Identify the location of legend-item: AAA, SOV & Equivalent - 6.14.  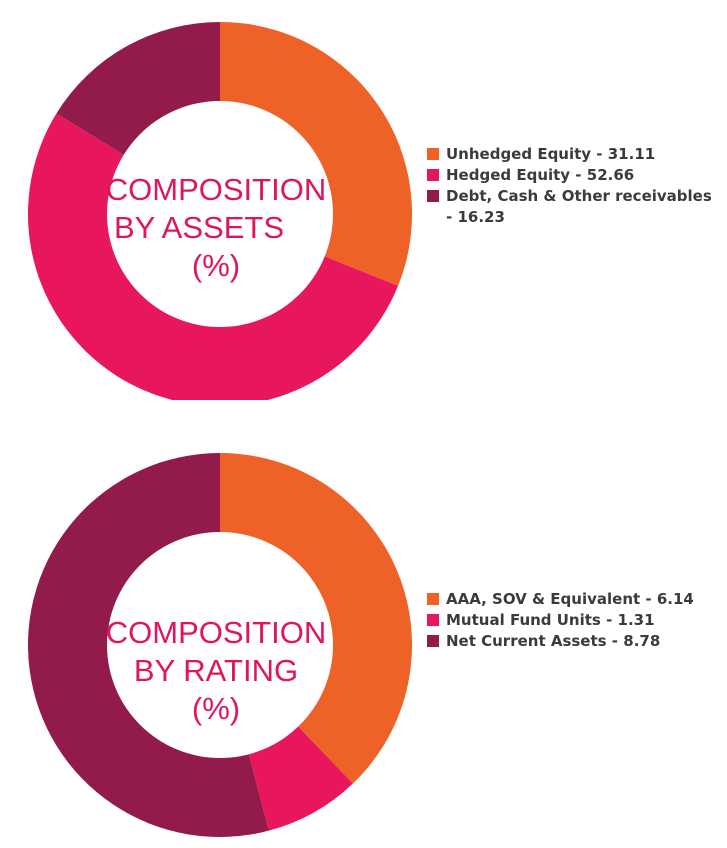
(575, 599).